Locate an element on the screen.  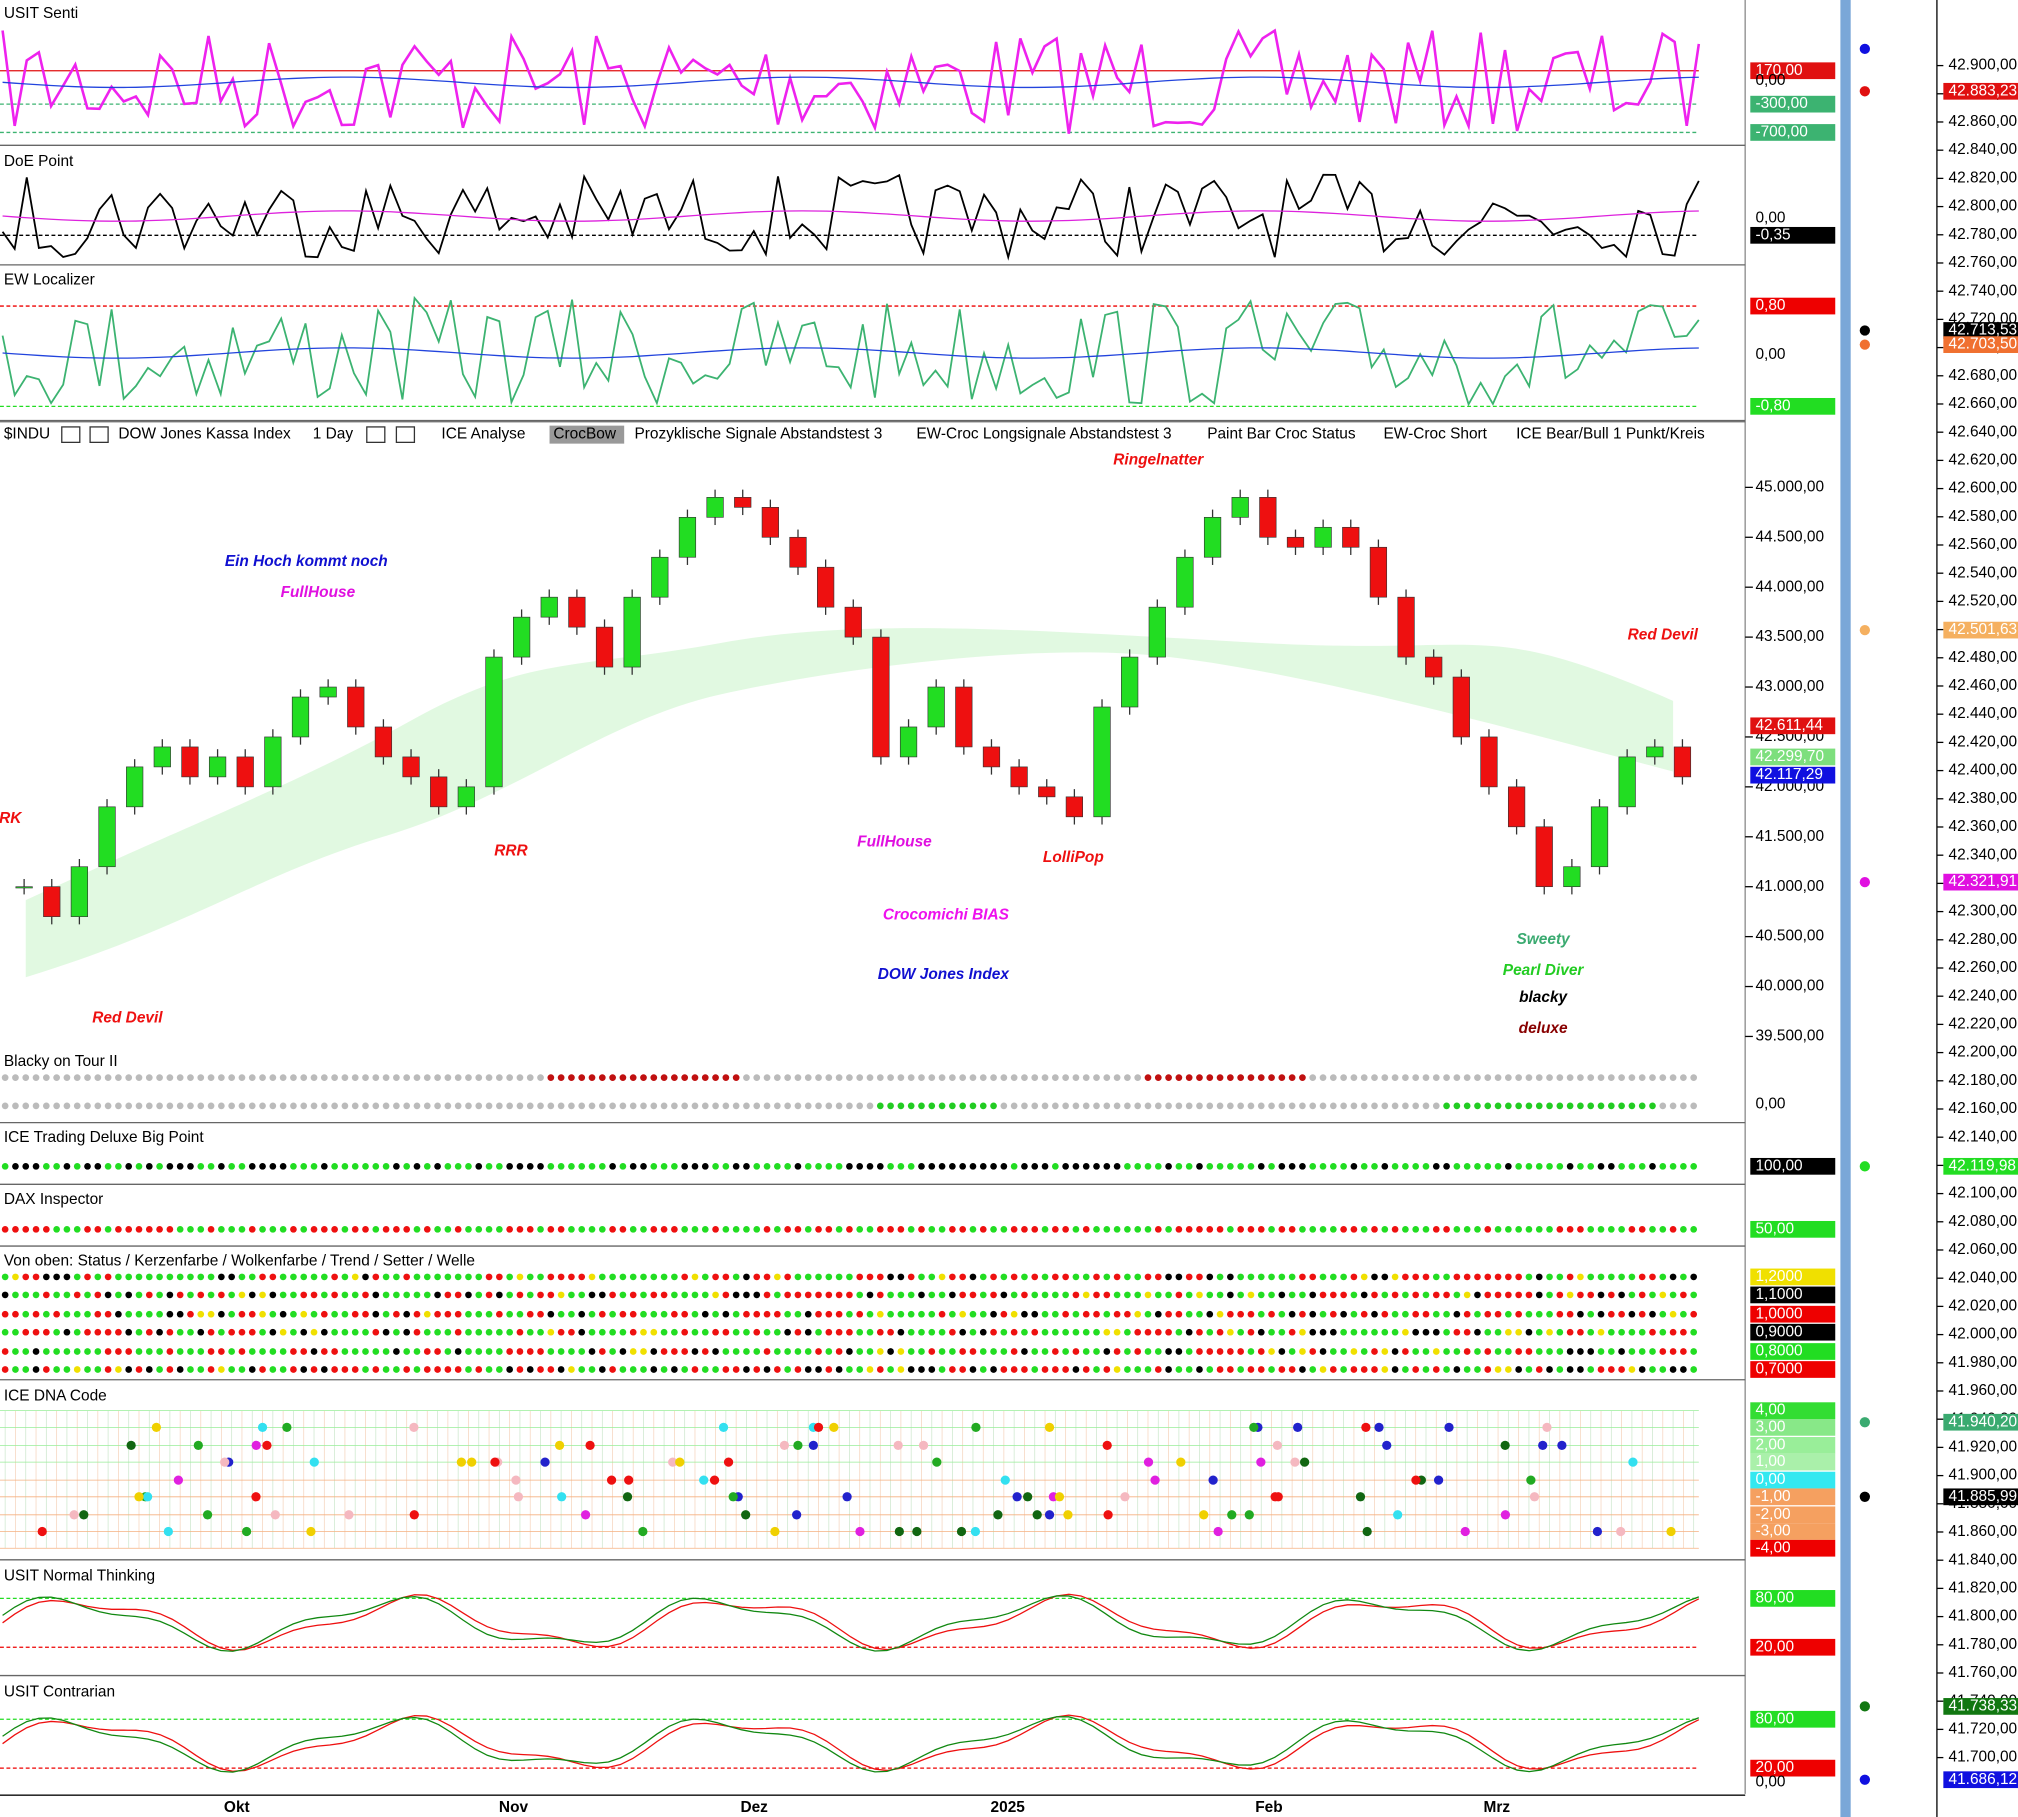
right-axis-label: 41.820,00 is located at coordinates (1983, 1587).